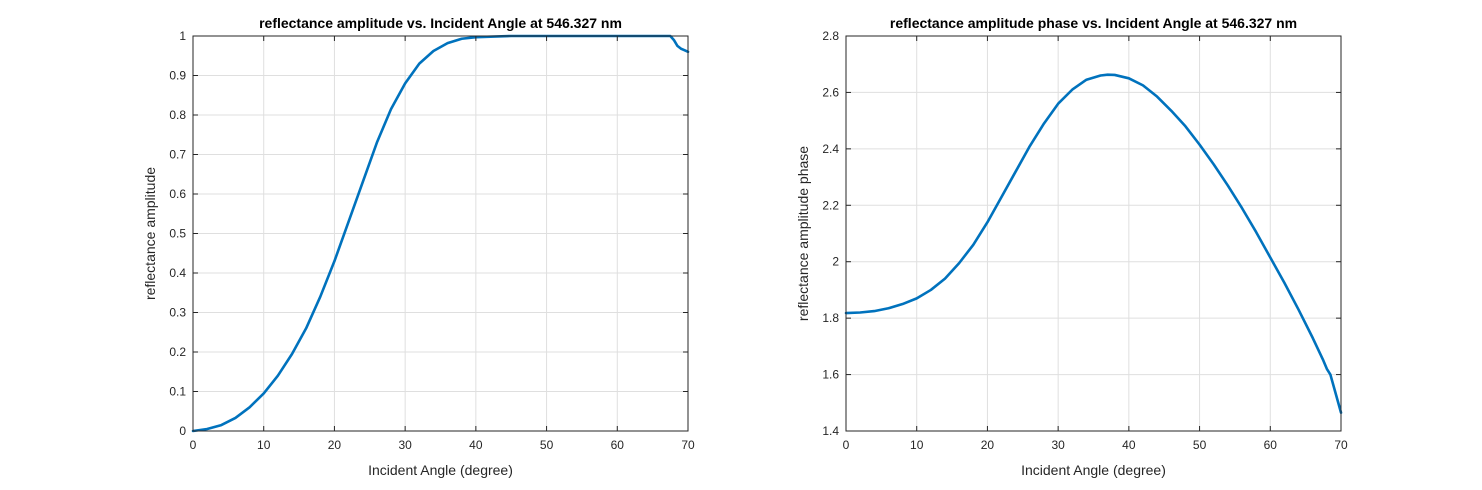 The width and height of the screenshot is (1482, 490). What do you see at coordinates (177, 313) in the screenshot?
I see `y-tick-label: 0.3` at bounding box center [177, 313].